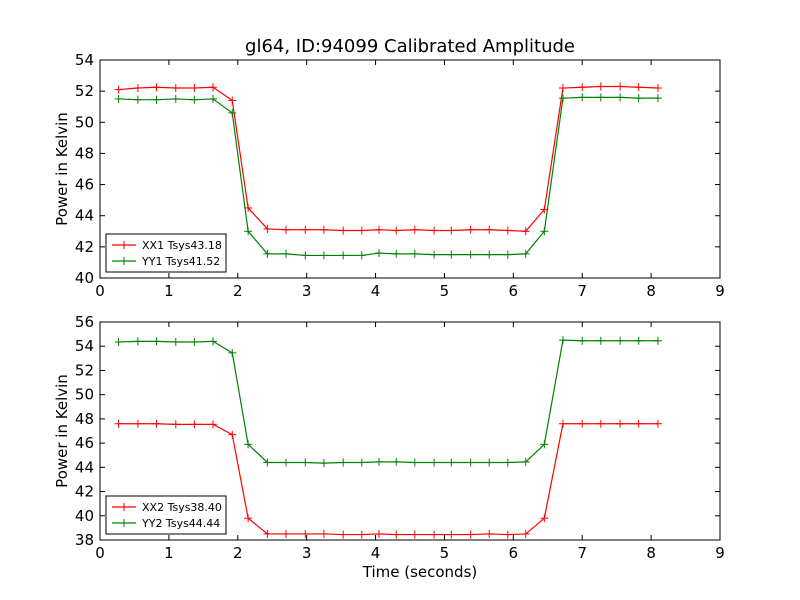  I want to click on legend-label: XX1 Tsys43.18, so click(182, 245).